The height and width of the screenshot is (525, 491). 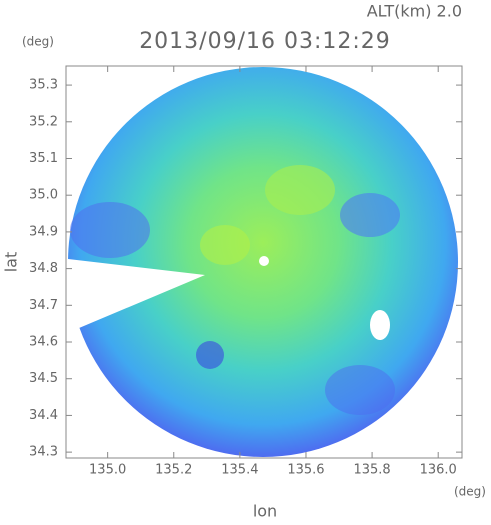 What do you see at coordinates (43, 378) in the screenshot?
I see `y-tick-label: 34.5` at bounding box center [43, 378].